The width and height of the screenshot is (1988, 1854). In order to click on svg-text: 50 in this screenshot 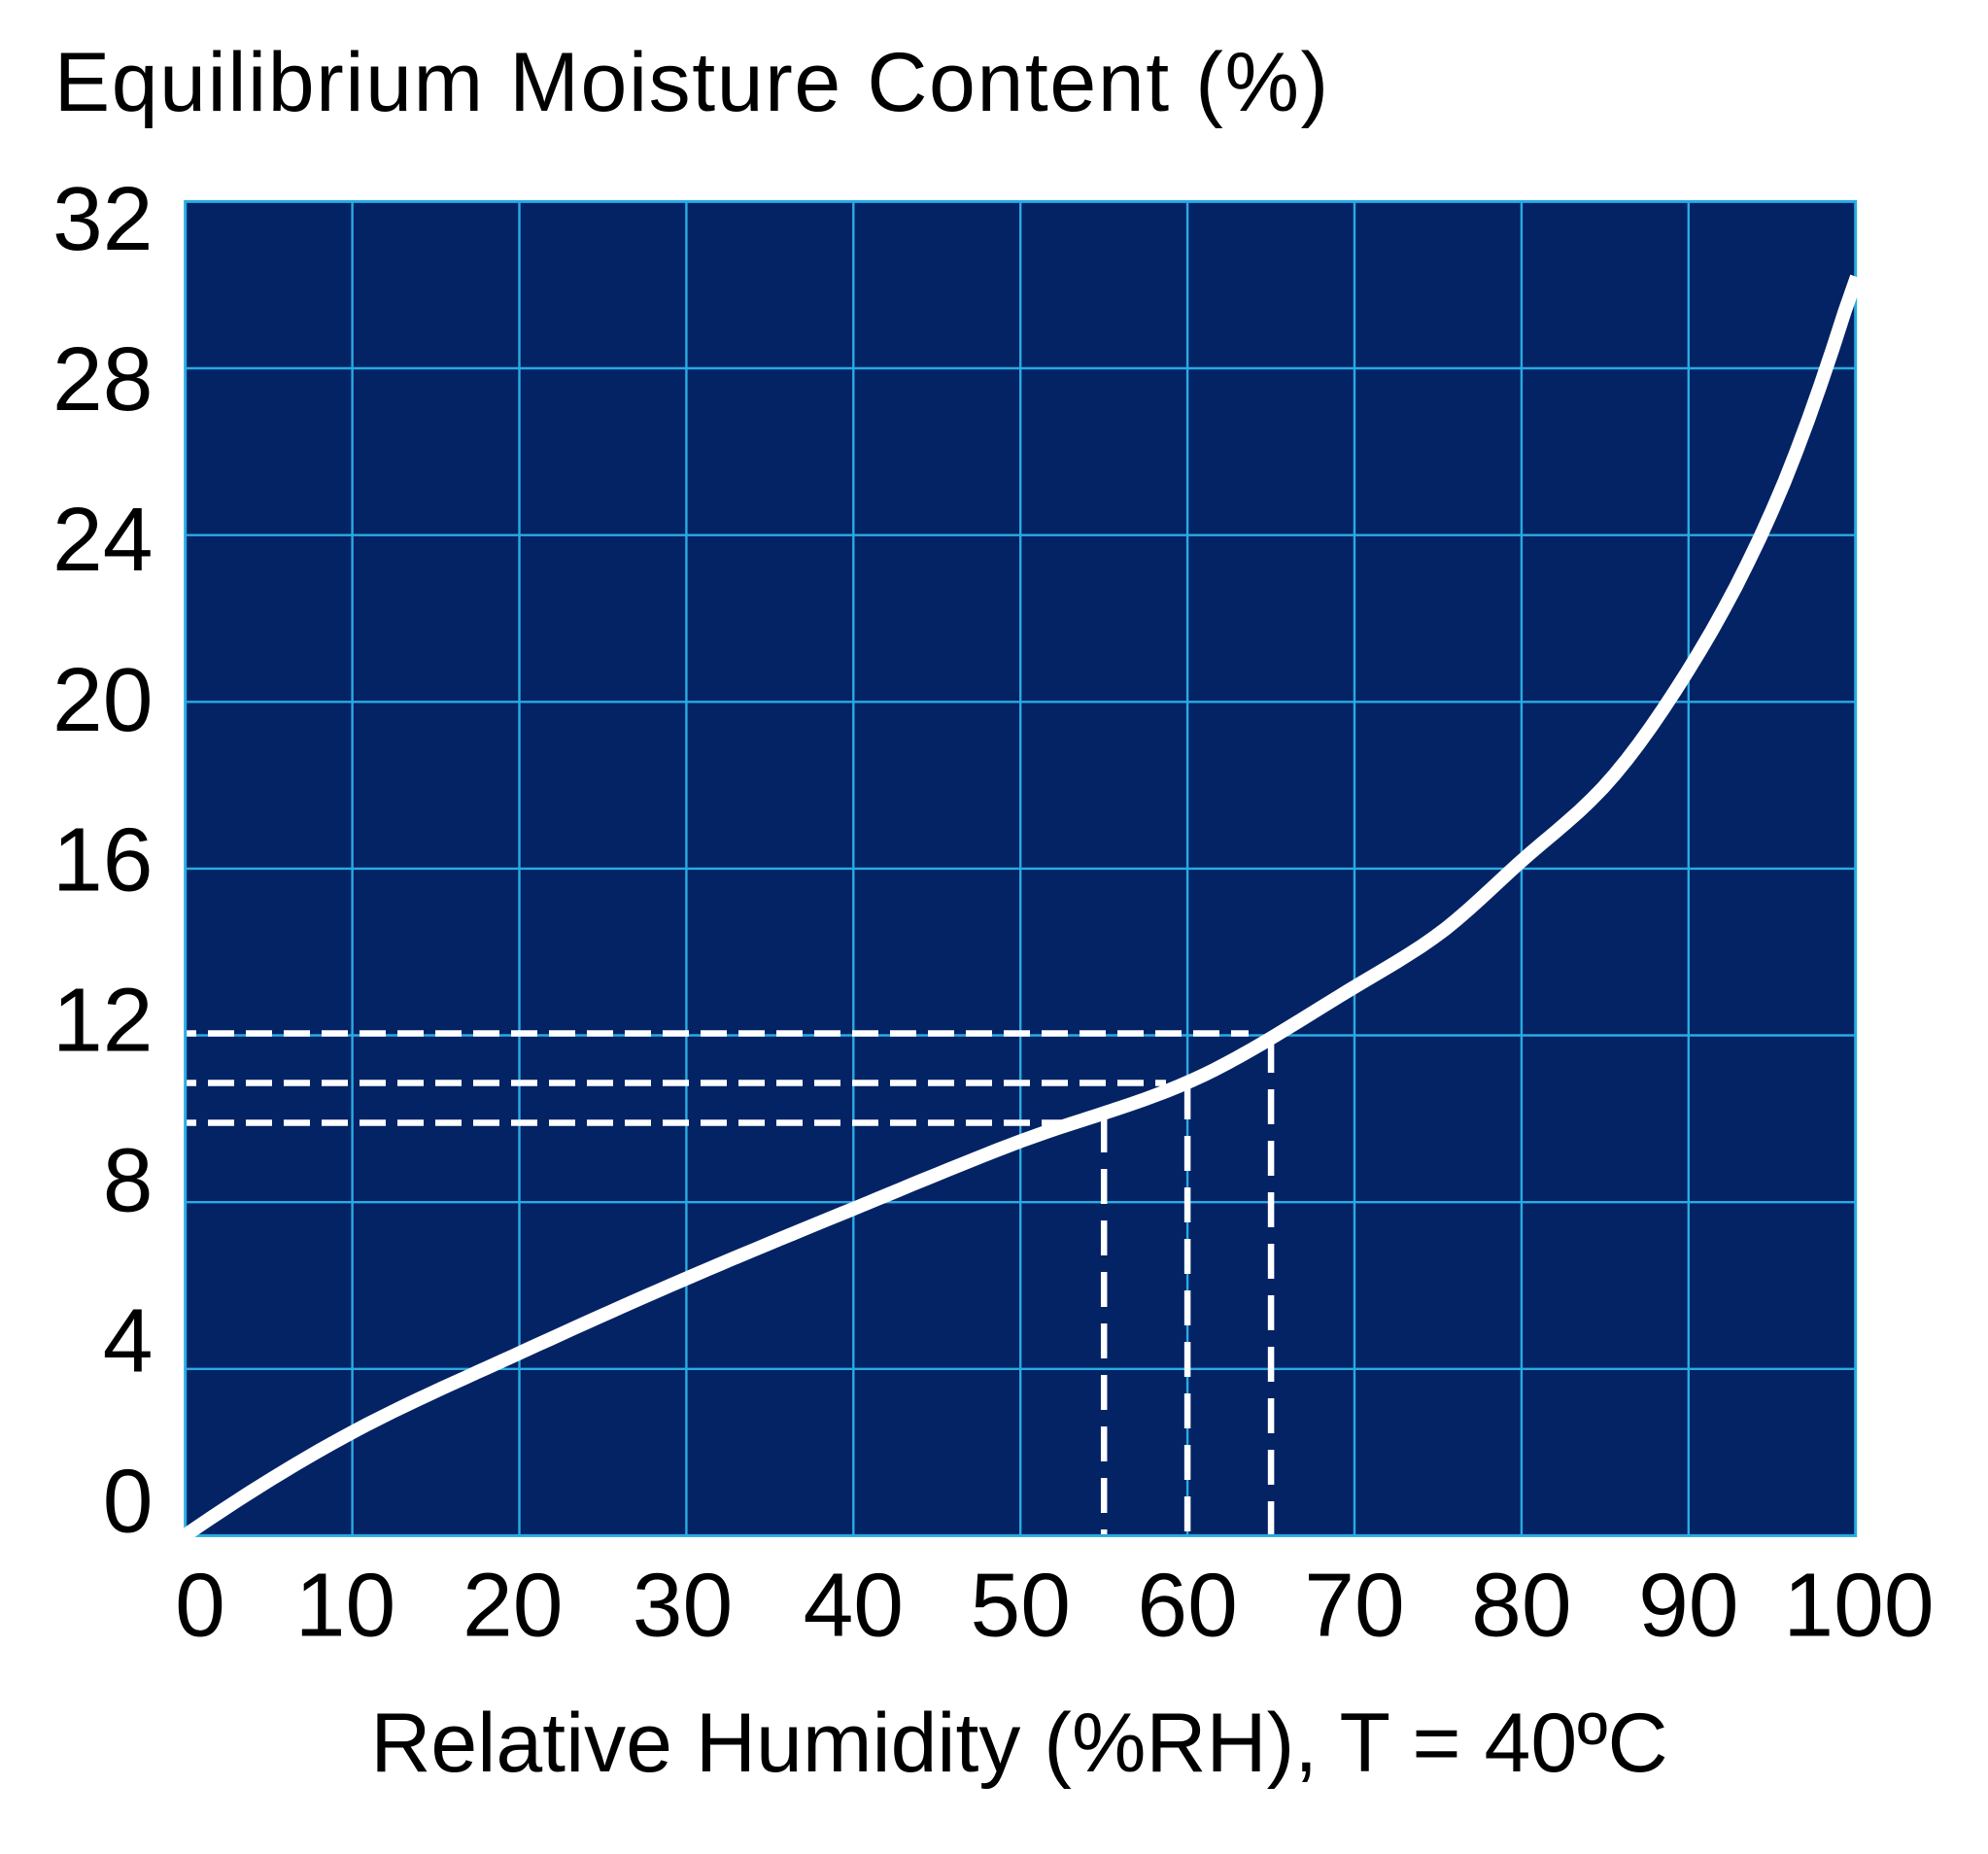, I will do `click(1020, 1605)`.